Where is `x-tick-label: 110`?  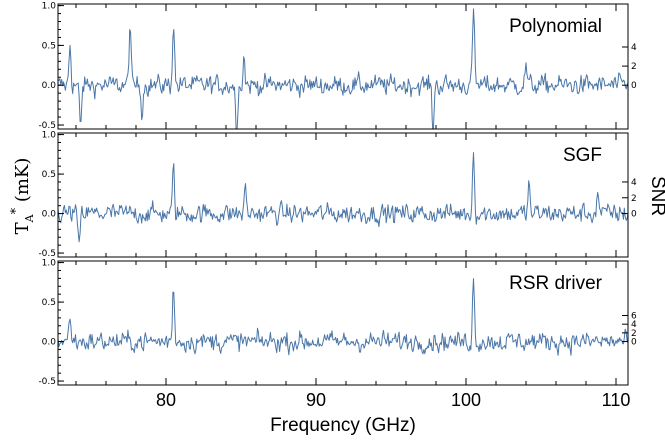 x-tick-label: 110 is located at coordinates (616, 400).